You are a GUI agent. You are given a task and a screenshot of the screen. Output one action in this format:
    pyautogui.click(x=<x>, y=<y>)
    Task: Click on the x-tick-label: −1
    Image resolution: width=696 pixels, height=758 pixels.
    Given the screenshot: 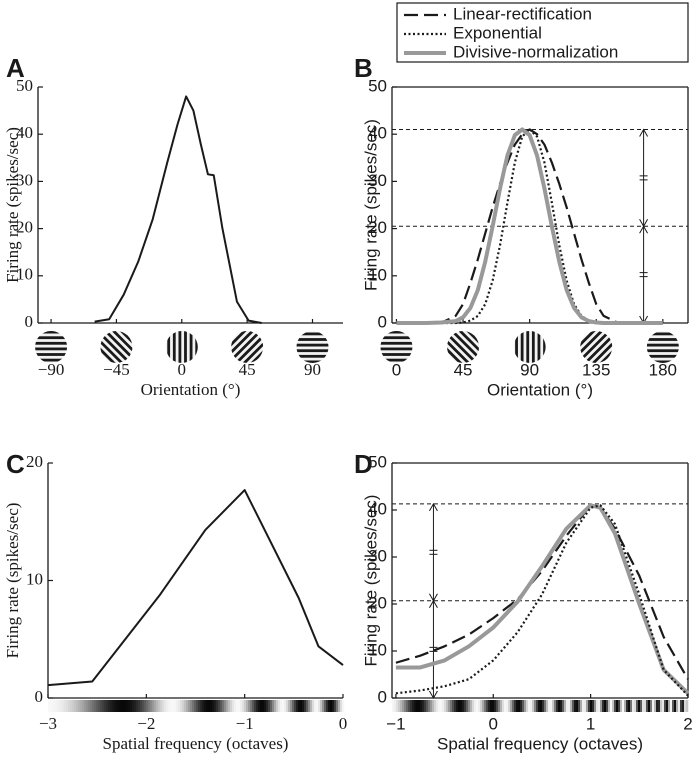 What is the action you would take?
    pyautogui.click(x=395, y=723)
    